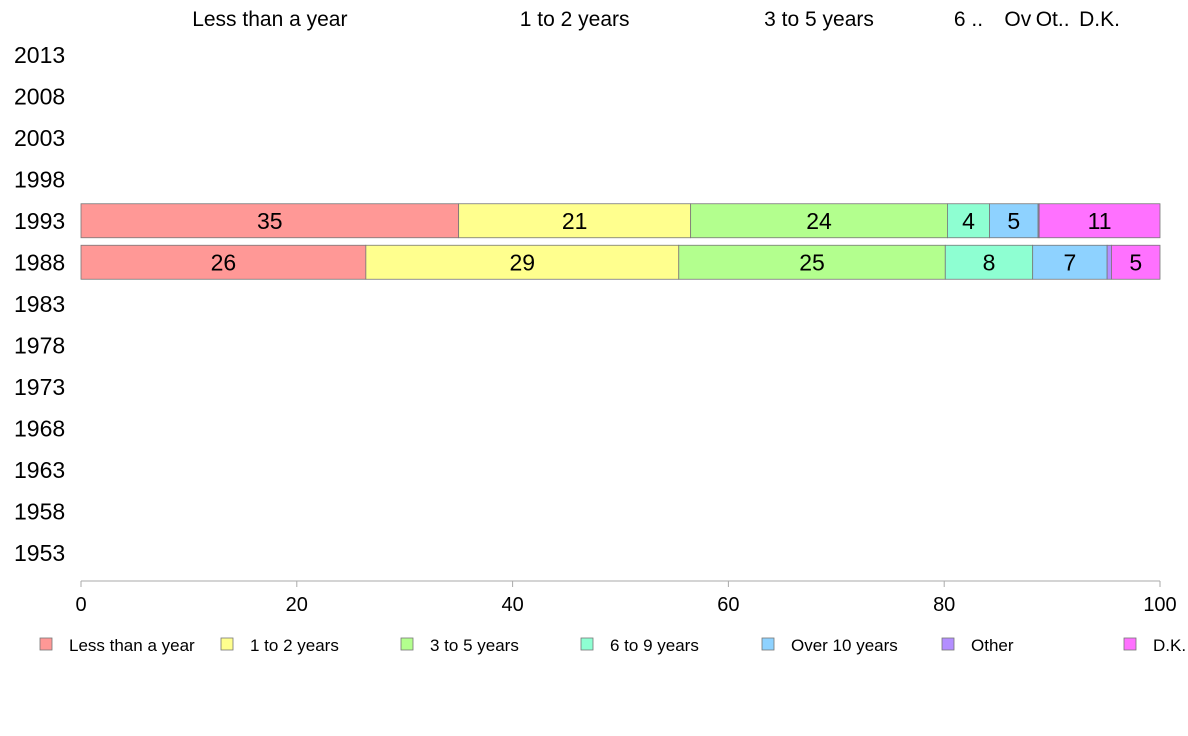  I want to click on y-tick-label: 1998, so click(39, 179).